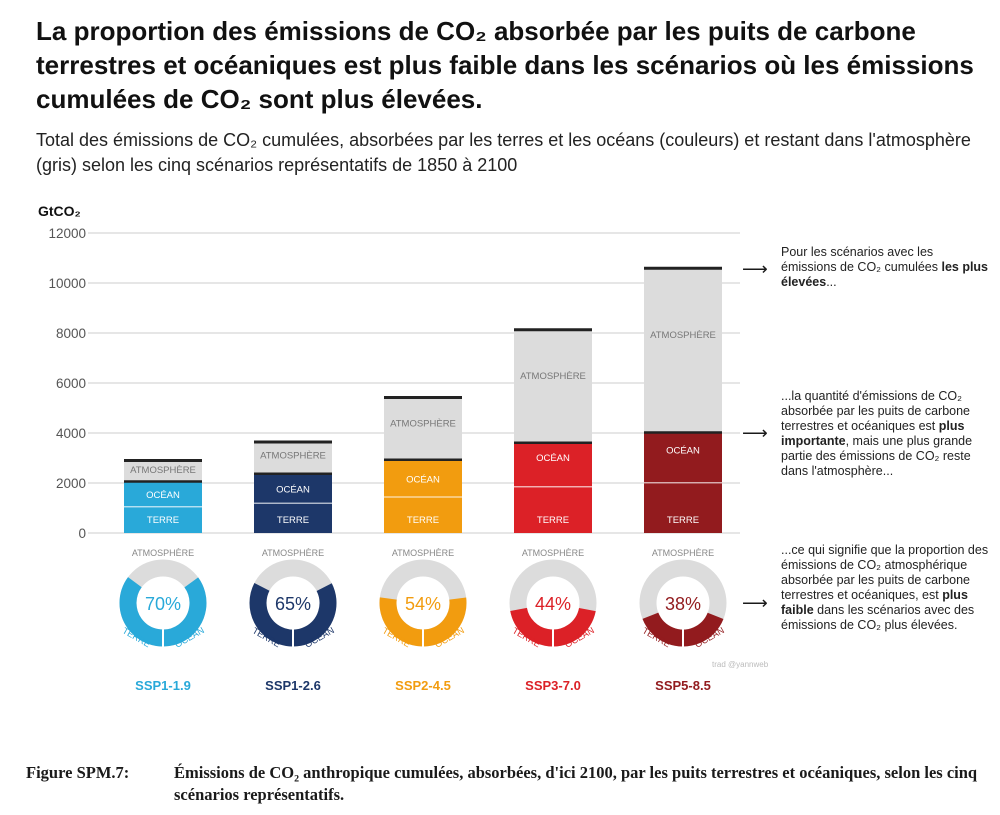 The width and height of the screenshot is (1000, 815). I want to click on y-tick-label: 12000, so click(67, 233).